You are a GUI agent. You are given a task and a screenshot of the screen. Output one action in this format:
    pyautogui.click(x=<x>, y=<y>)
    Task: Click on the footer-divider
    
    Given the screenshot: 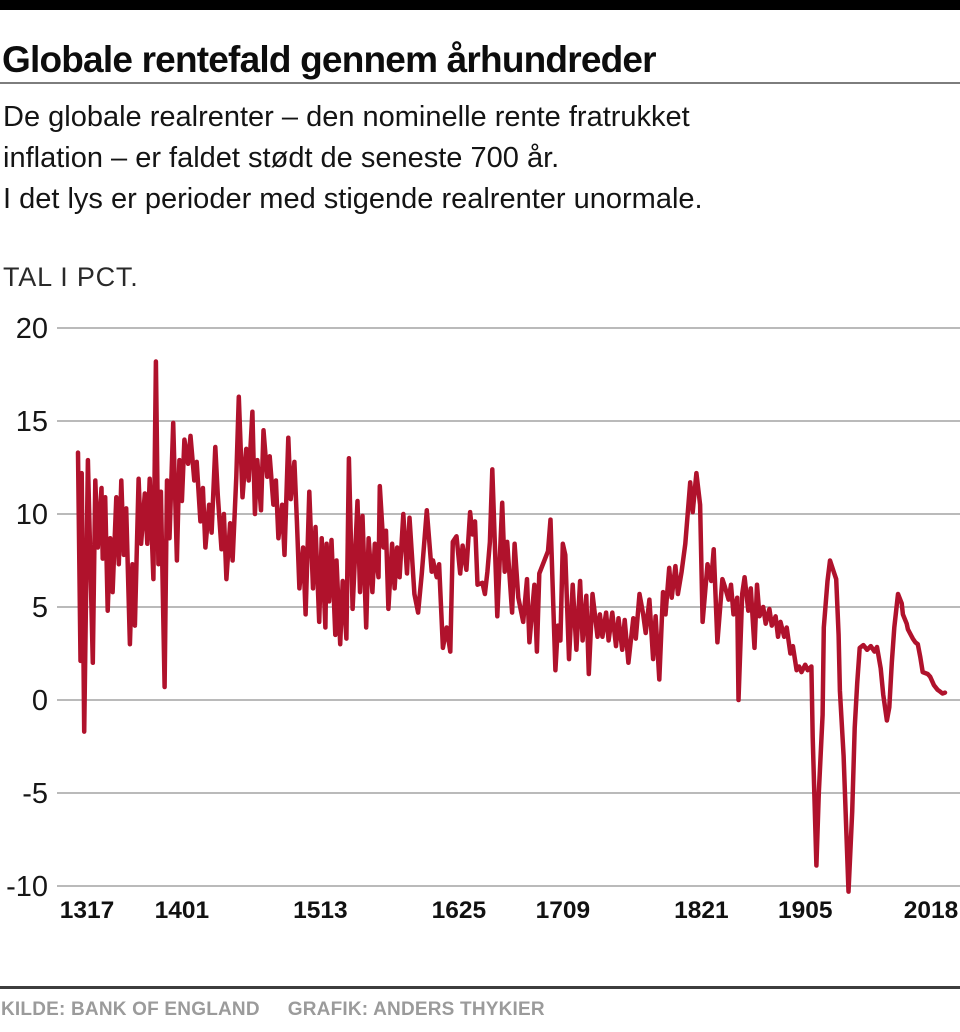 What is the action you would take?
    pyautogui.click(x=480, y=987)
    